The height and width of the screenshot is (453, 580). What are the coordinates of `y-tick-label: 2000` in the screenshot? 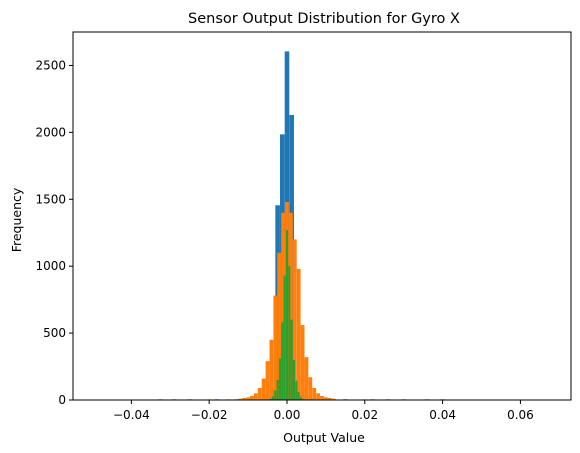 It's located at (50, 132).